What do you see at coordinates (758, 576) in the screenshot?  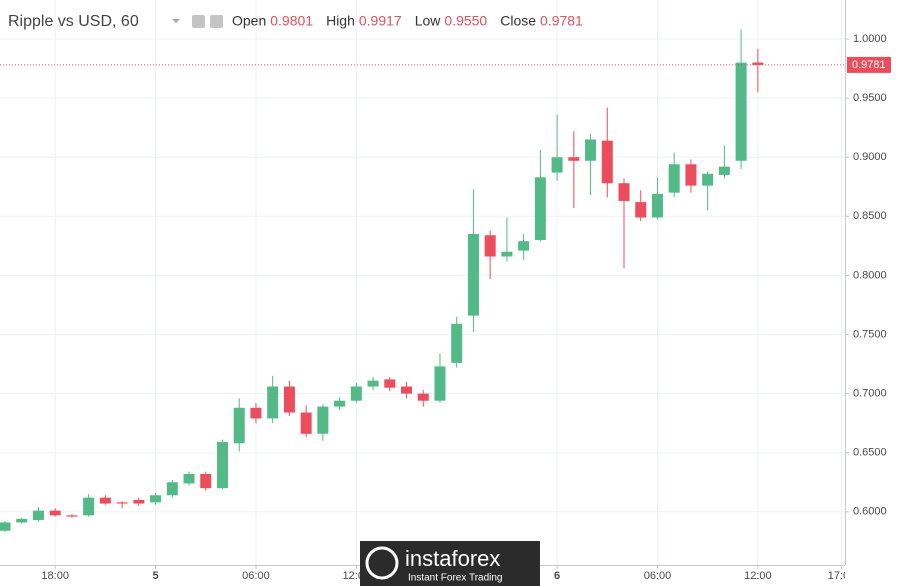 I see `x-tick-label: 12:00` at bounding box center [758, 576].